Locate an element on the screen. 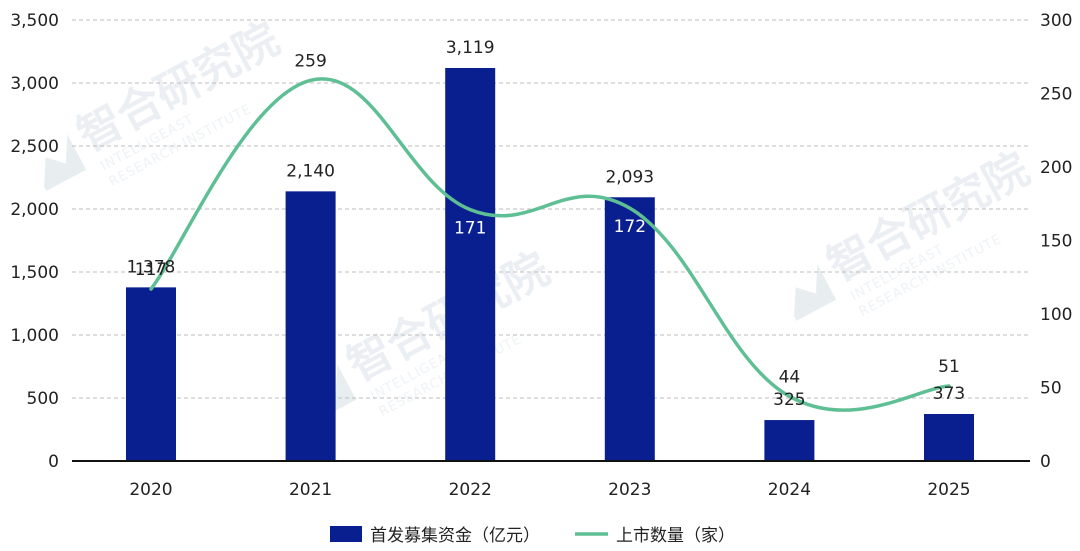 The height and width of the screenshot is (551, 1080). y-right-tick-label: 100 is located at coordinates (1056, 315).